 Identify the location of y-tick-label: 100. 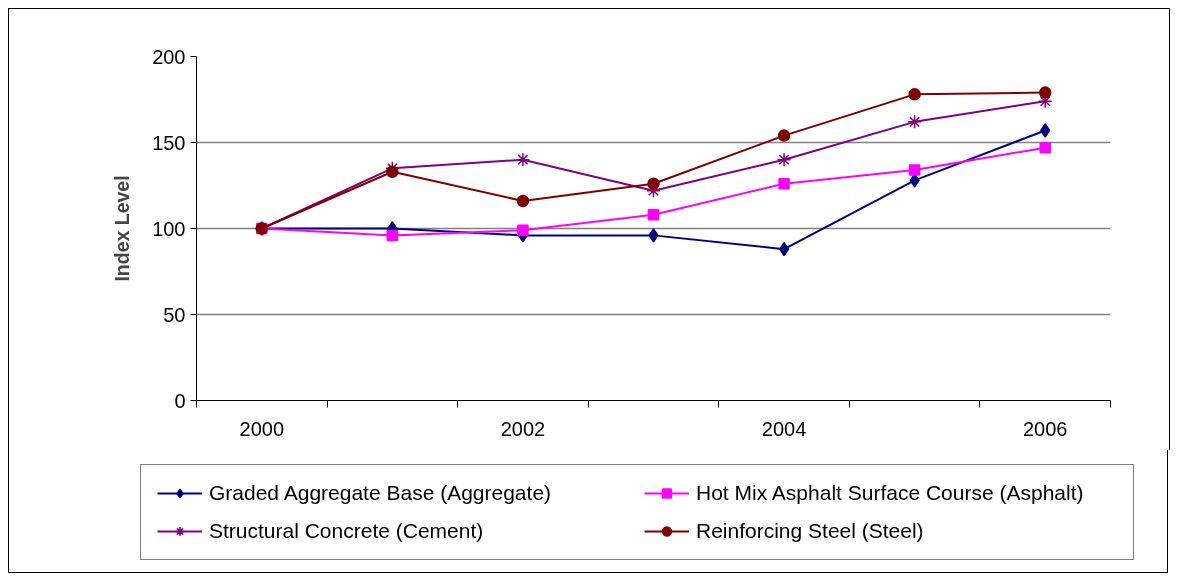
(169, 228).